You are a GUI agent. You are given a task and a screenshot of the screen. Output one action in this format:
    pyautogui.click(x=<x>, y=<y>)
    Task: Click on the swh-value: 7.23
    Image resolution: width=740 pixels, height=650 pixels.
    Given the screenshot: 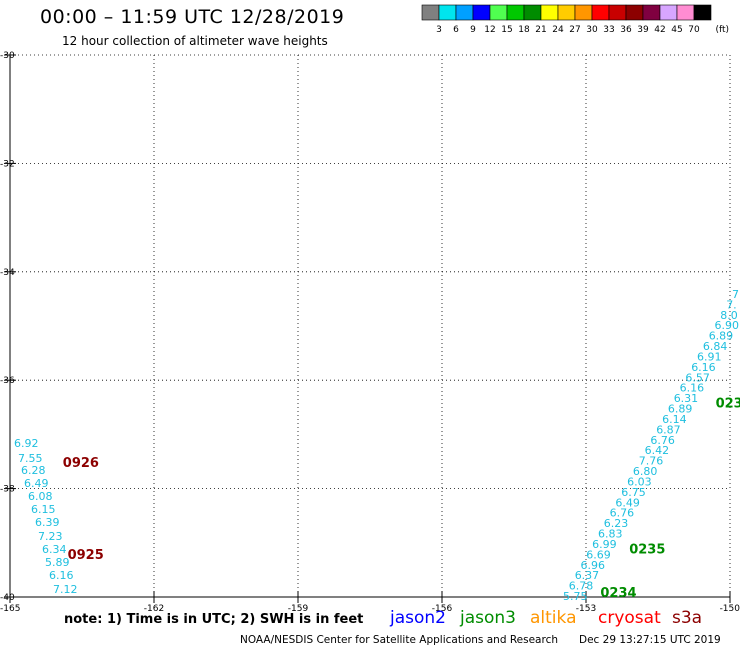 What is the action you would take?
    pyautogui.click(x=50, y=536)
    